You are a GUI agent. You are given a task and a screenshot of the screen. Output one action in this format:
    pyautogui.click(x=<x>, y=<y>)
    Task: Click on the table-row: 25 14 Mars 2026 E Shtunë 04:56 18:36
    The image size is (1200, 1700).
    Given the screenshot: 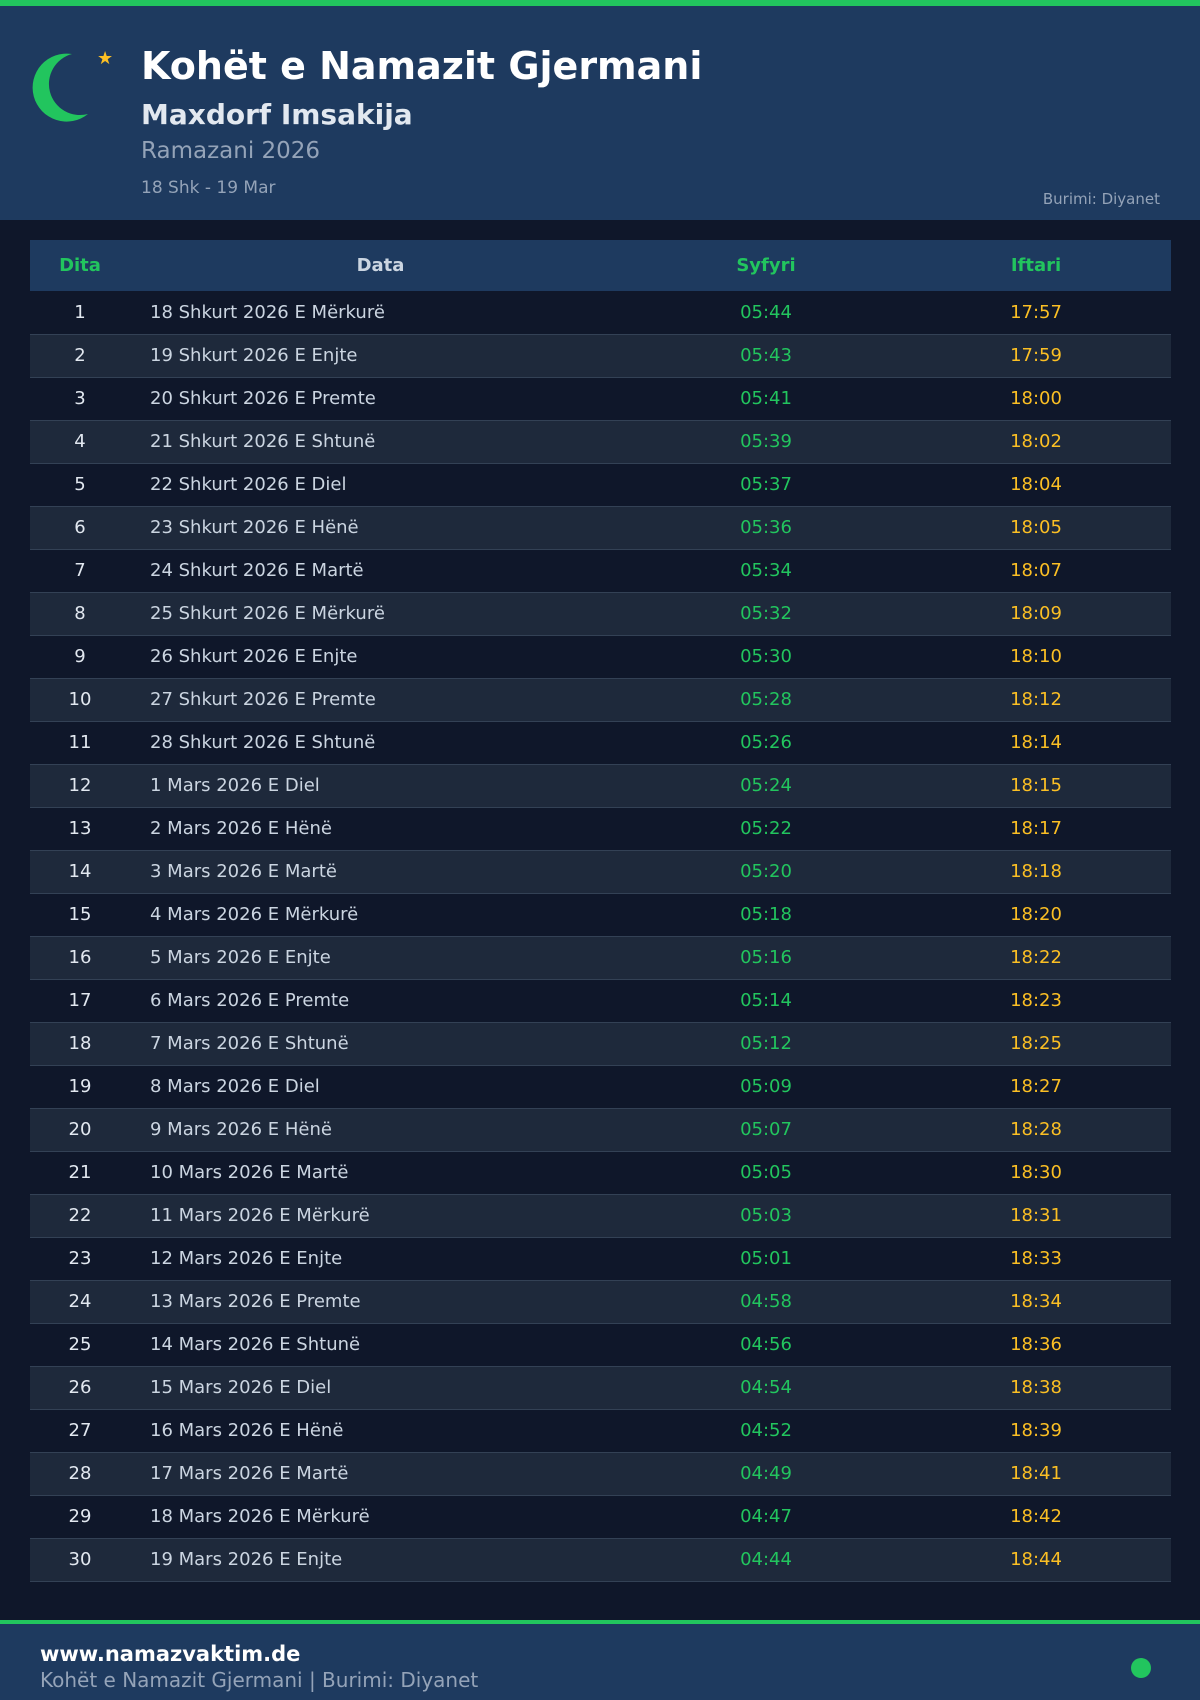 What is the action you would take?
    pyautogui.click(x=600, y=1345)
    